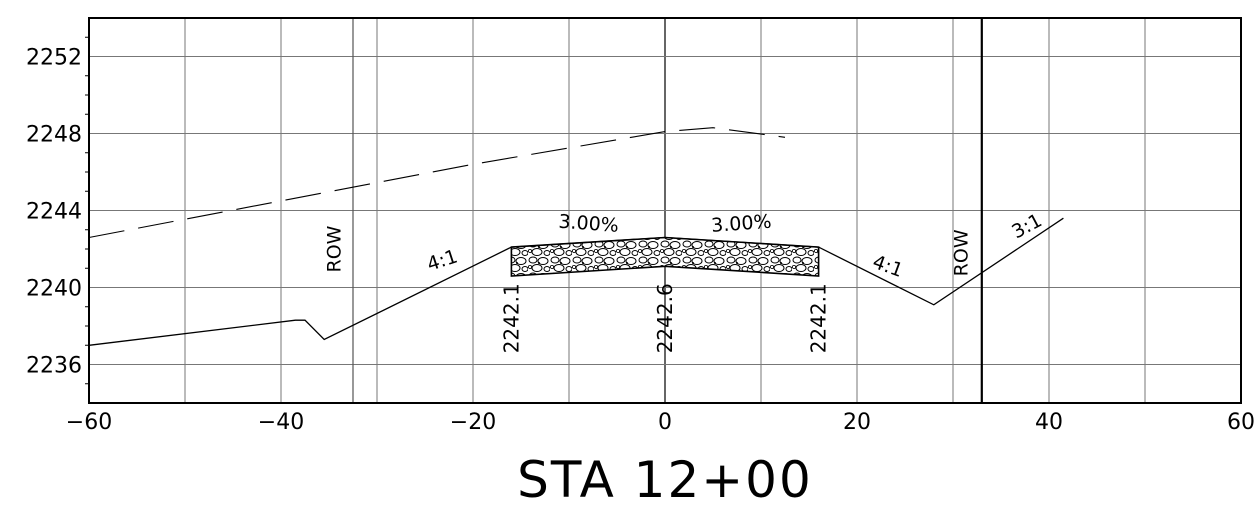 The height and width of the screenshot is (510, 1260). What do you see at coordinates (1241, 422) in the screenshot?
I see `x-tick-label: 60` at bounding box center [1241, 422].